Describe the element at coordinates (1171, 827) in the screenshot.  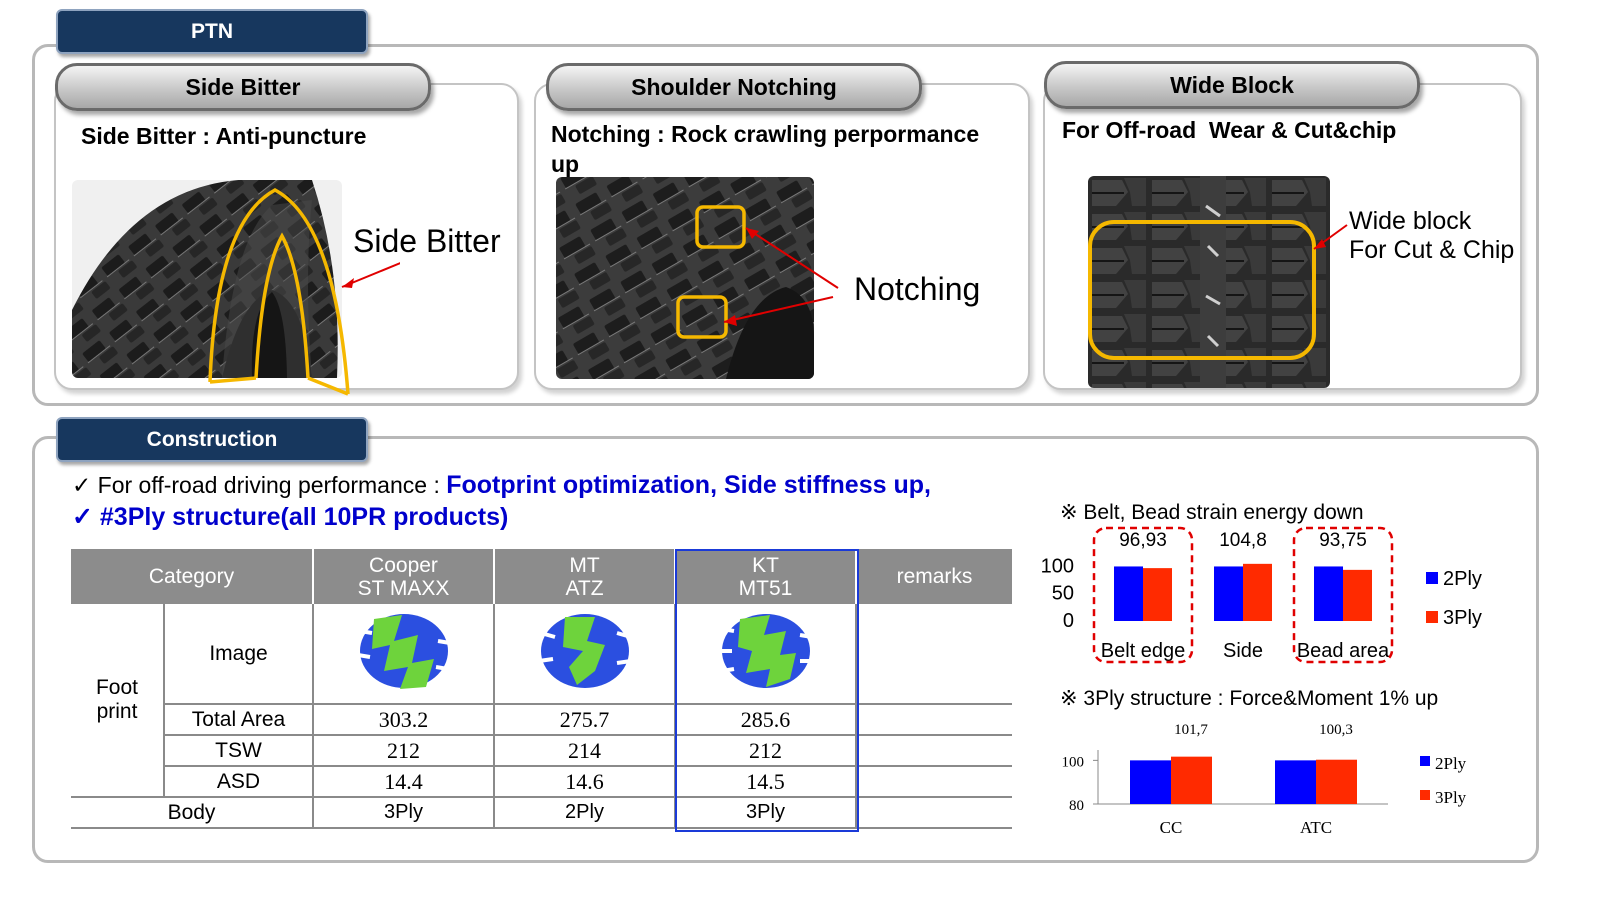
I see `x-category-label: CC` at that location.